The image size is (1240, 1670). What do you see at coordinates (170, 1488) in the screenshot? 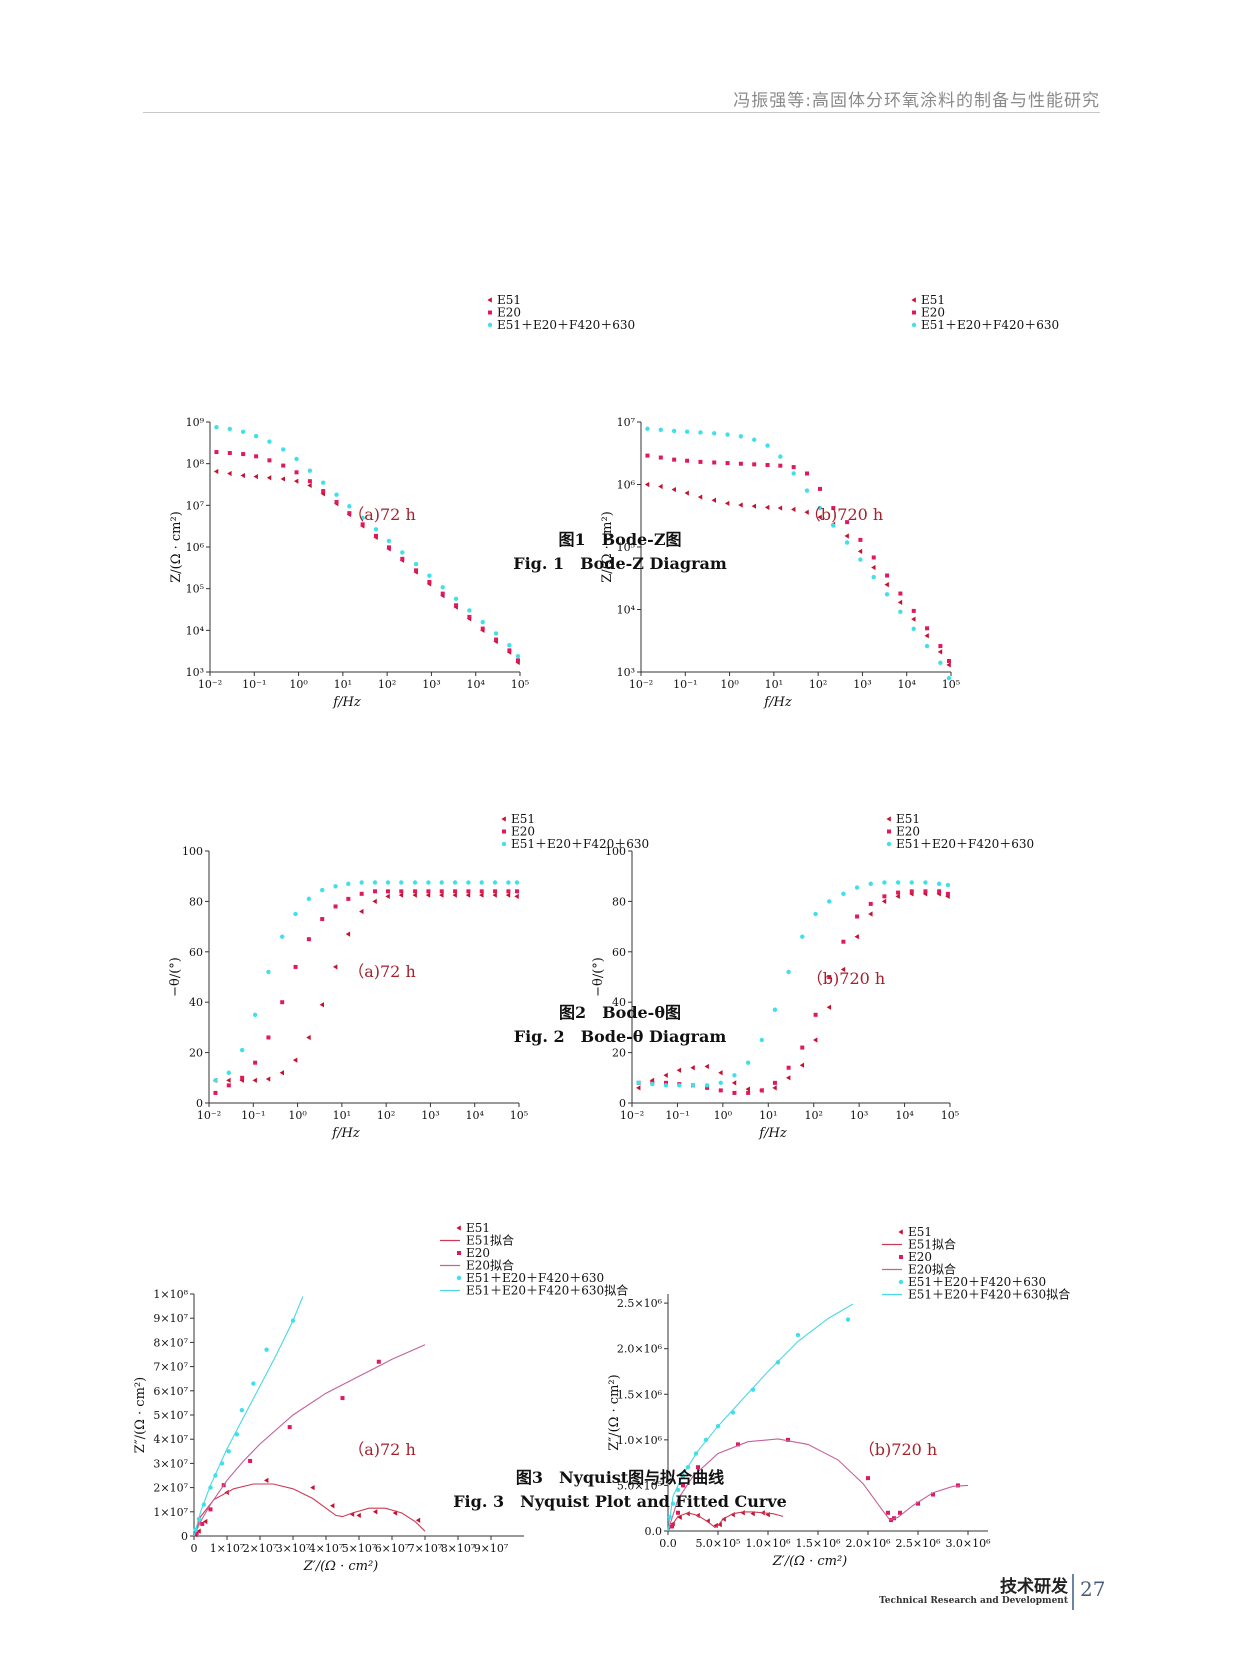
I see `y-tick-label: 2×10⁷` at bounding box center [170, 1488].